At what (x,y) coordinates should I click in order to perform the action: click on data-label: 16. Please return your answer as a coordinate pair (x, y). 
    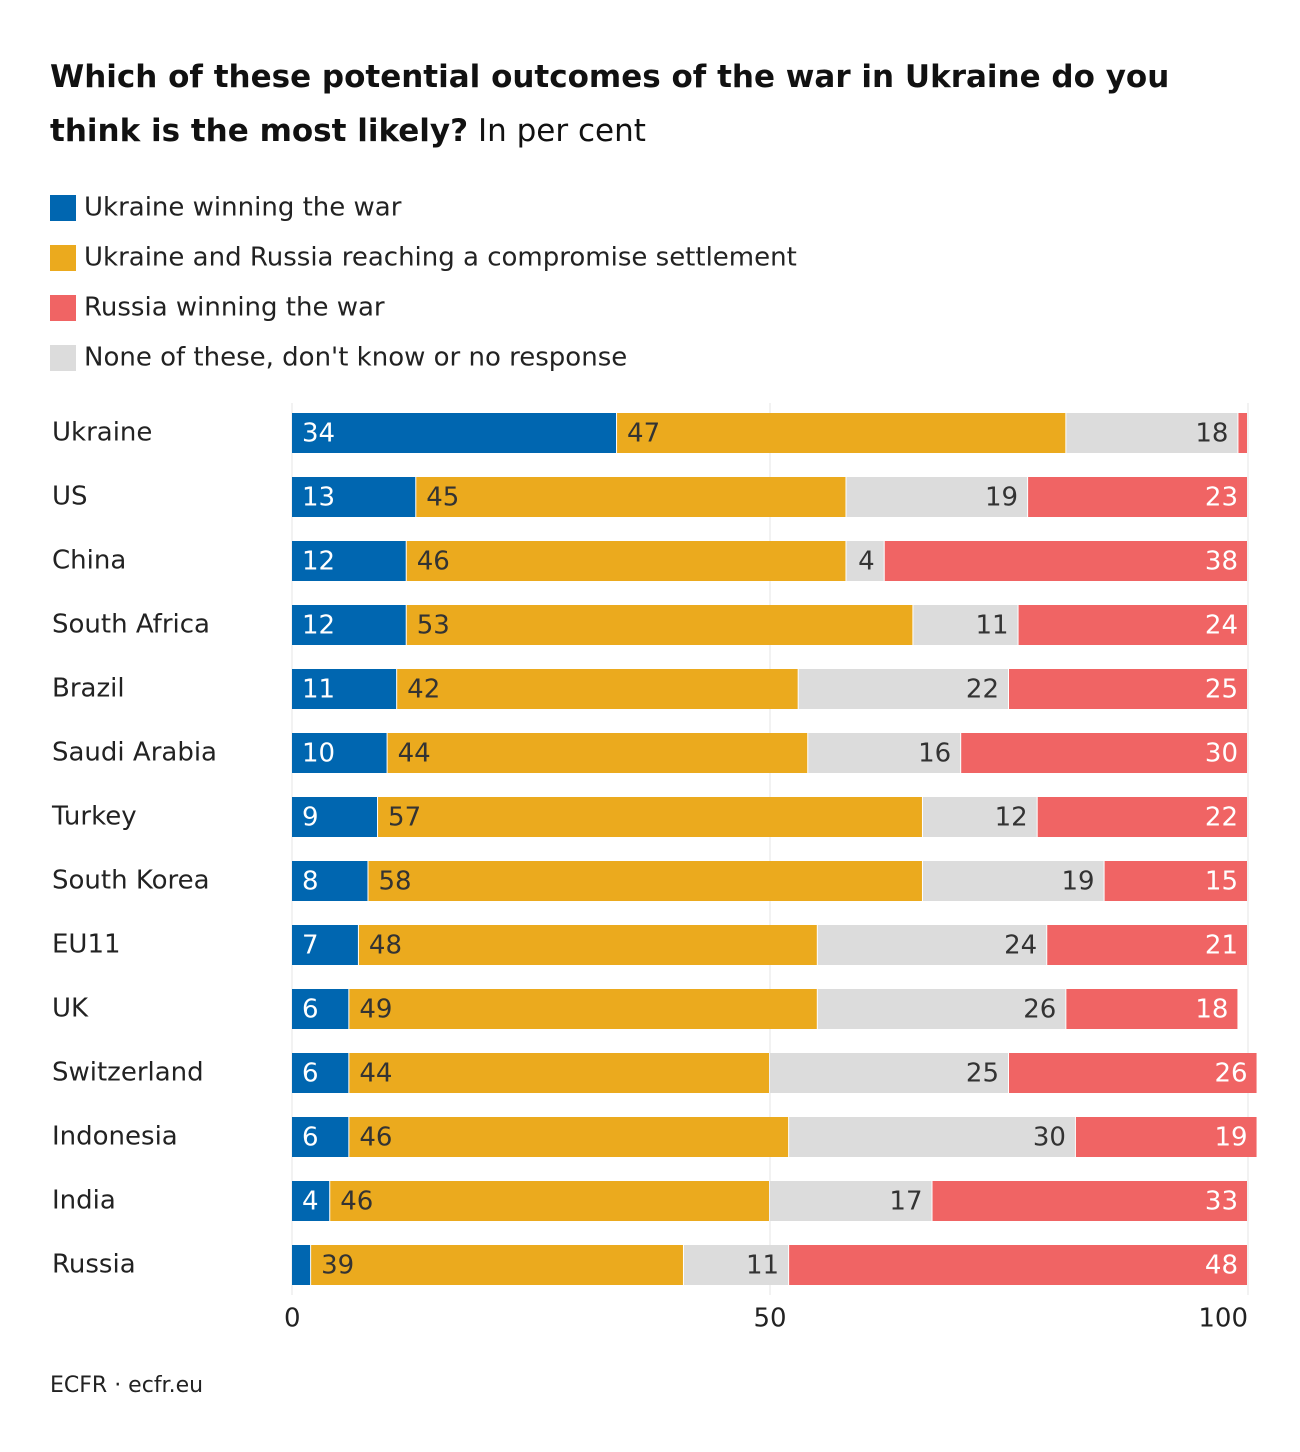
    Looking at the image, I should click on (934, 754).